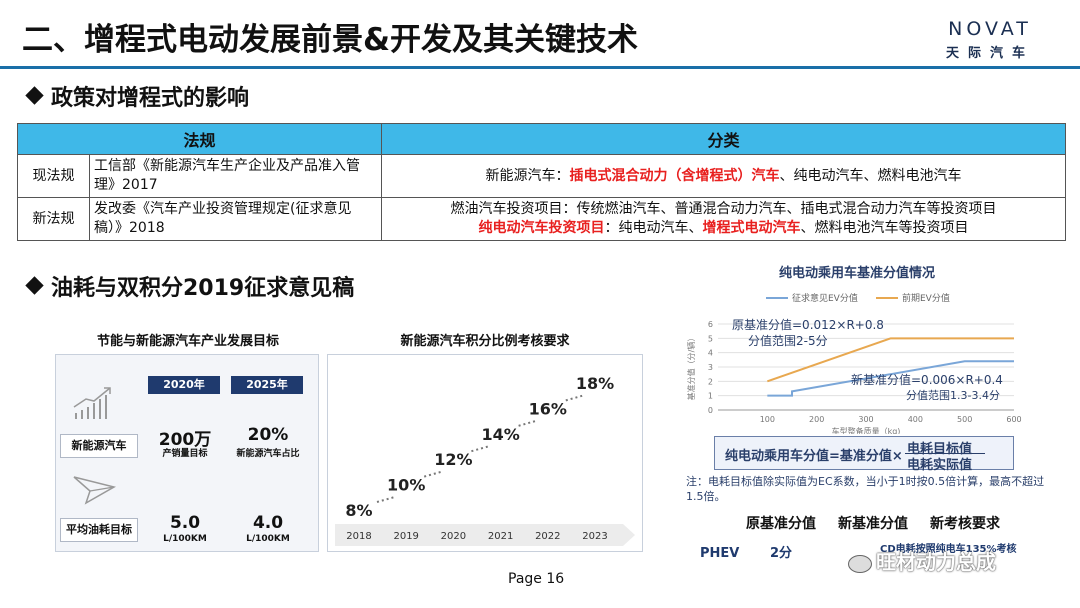  Describe the element at coordinates (184, 385) in the screenshot. I see `col-header-2020: 2020年` at that location.